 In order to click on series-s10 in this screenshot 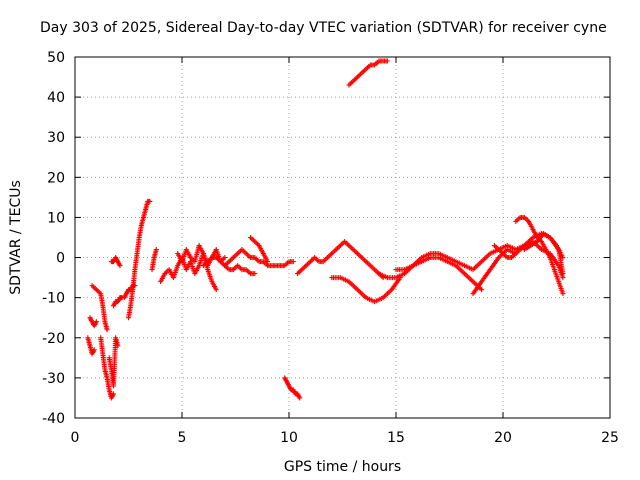, I will do `click(154, 260)`.